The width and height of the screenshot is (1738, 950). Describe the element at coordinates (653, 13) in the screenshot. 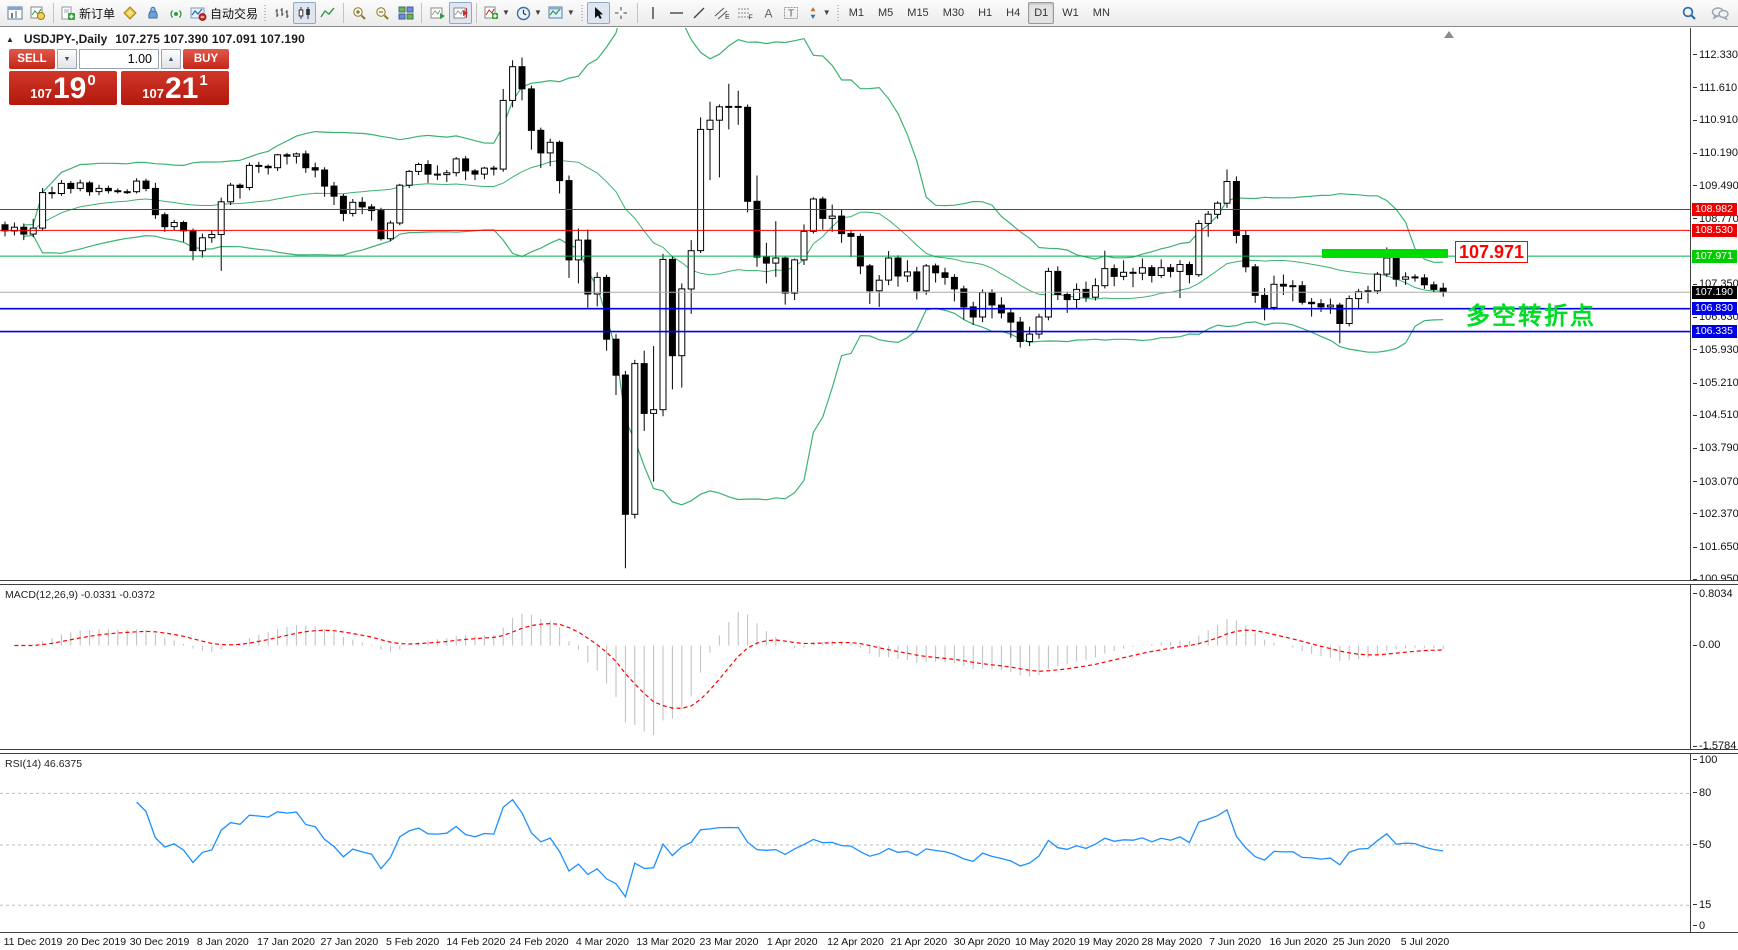

I see `vertical-line-button` at that location.